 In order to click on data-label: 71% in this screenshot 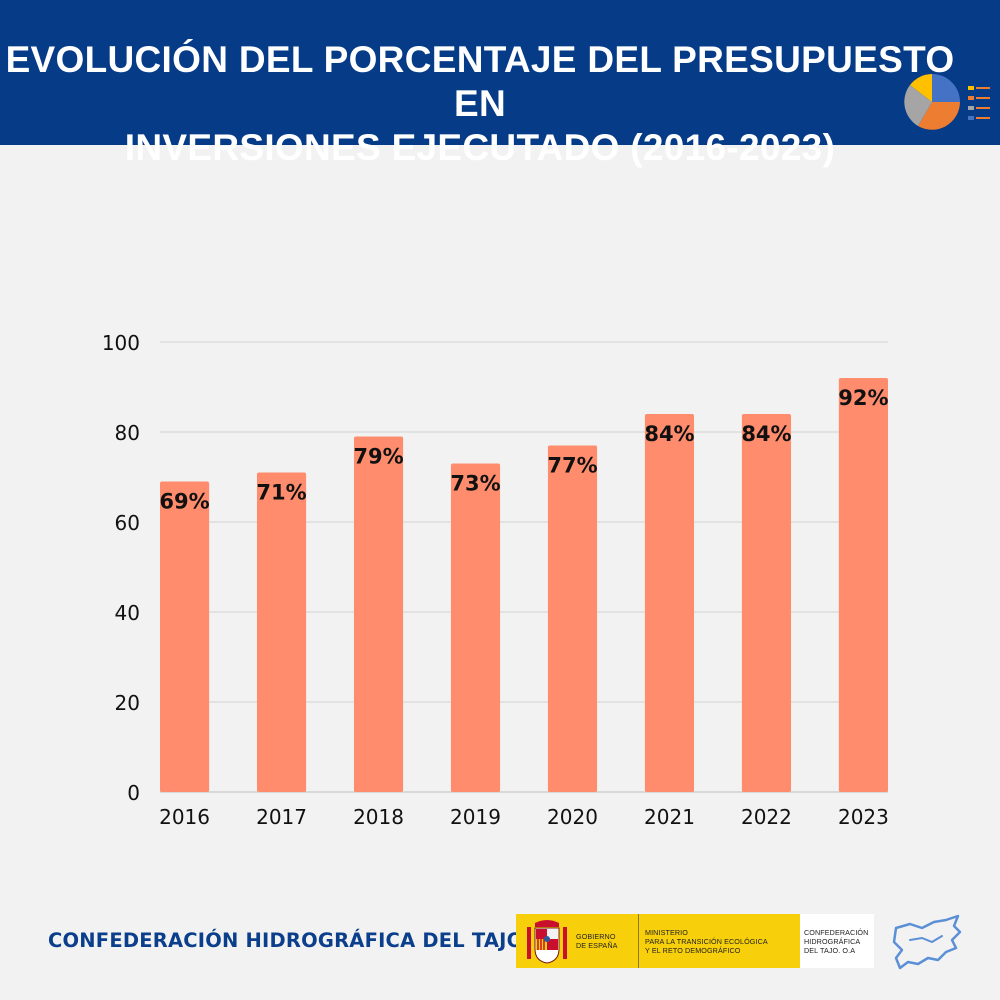, I will do `click(281, 493)`.